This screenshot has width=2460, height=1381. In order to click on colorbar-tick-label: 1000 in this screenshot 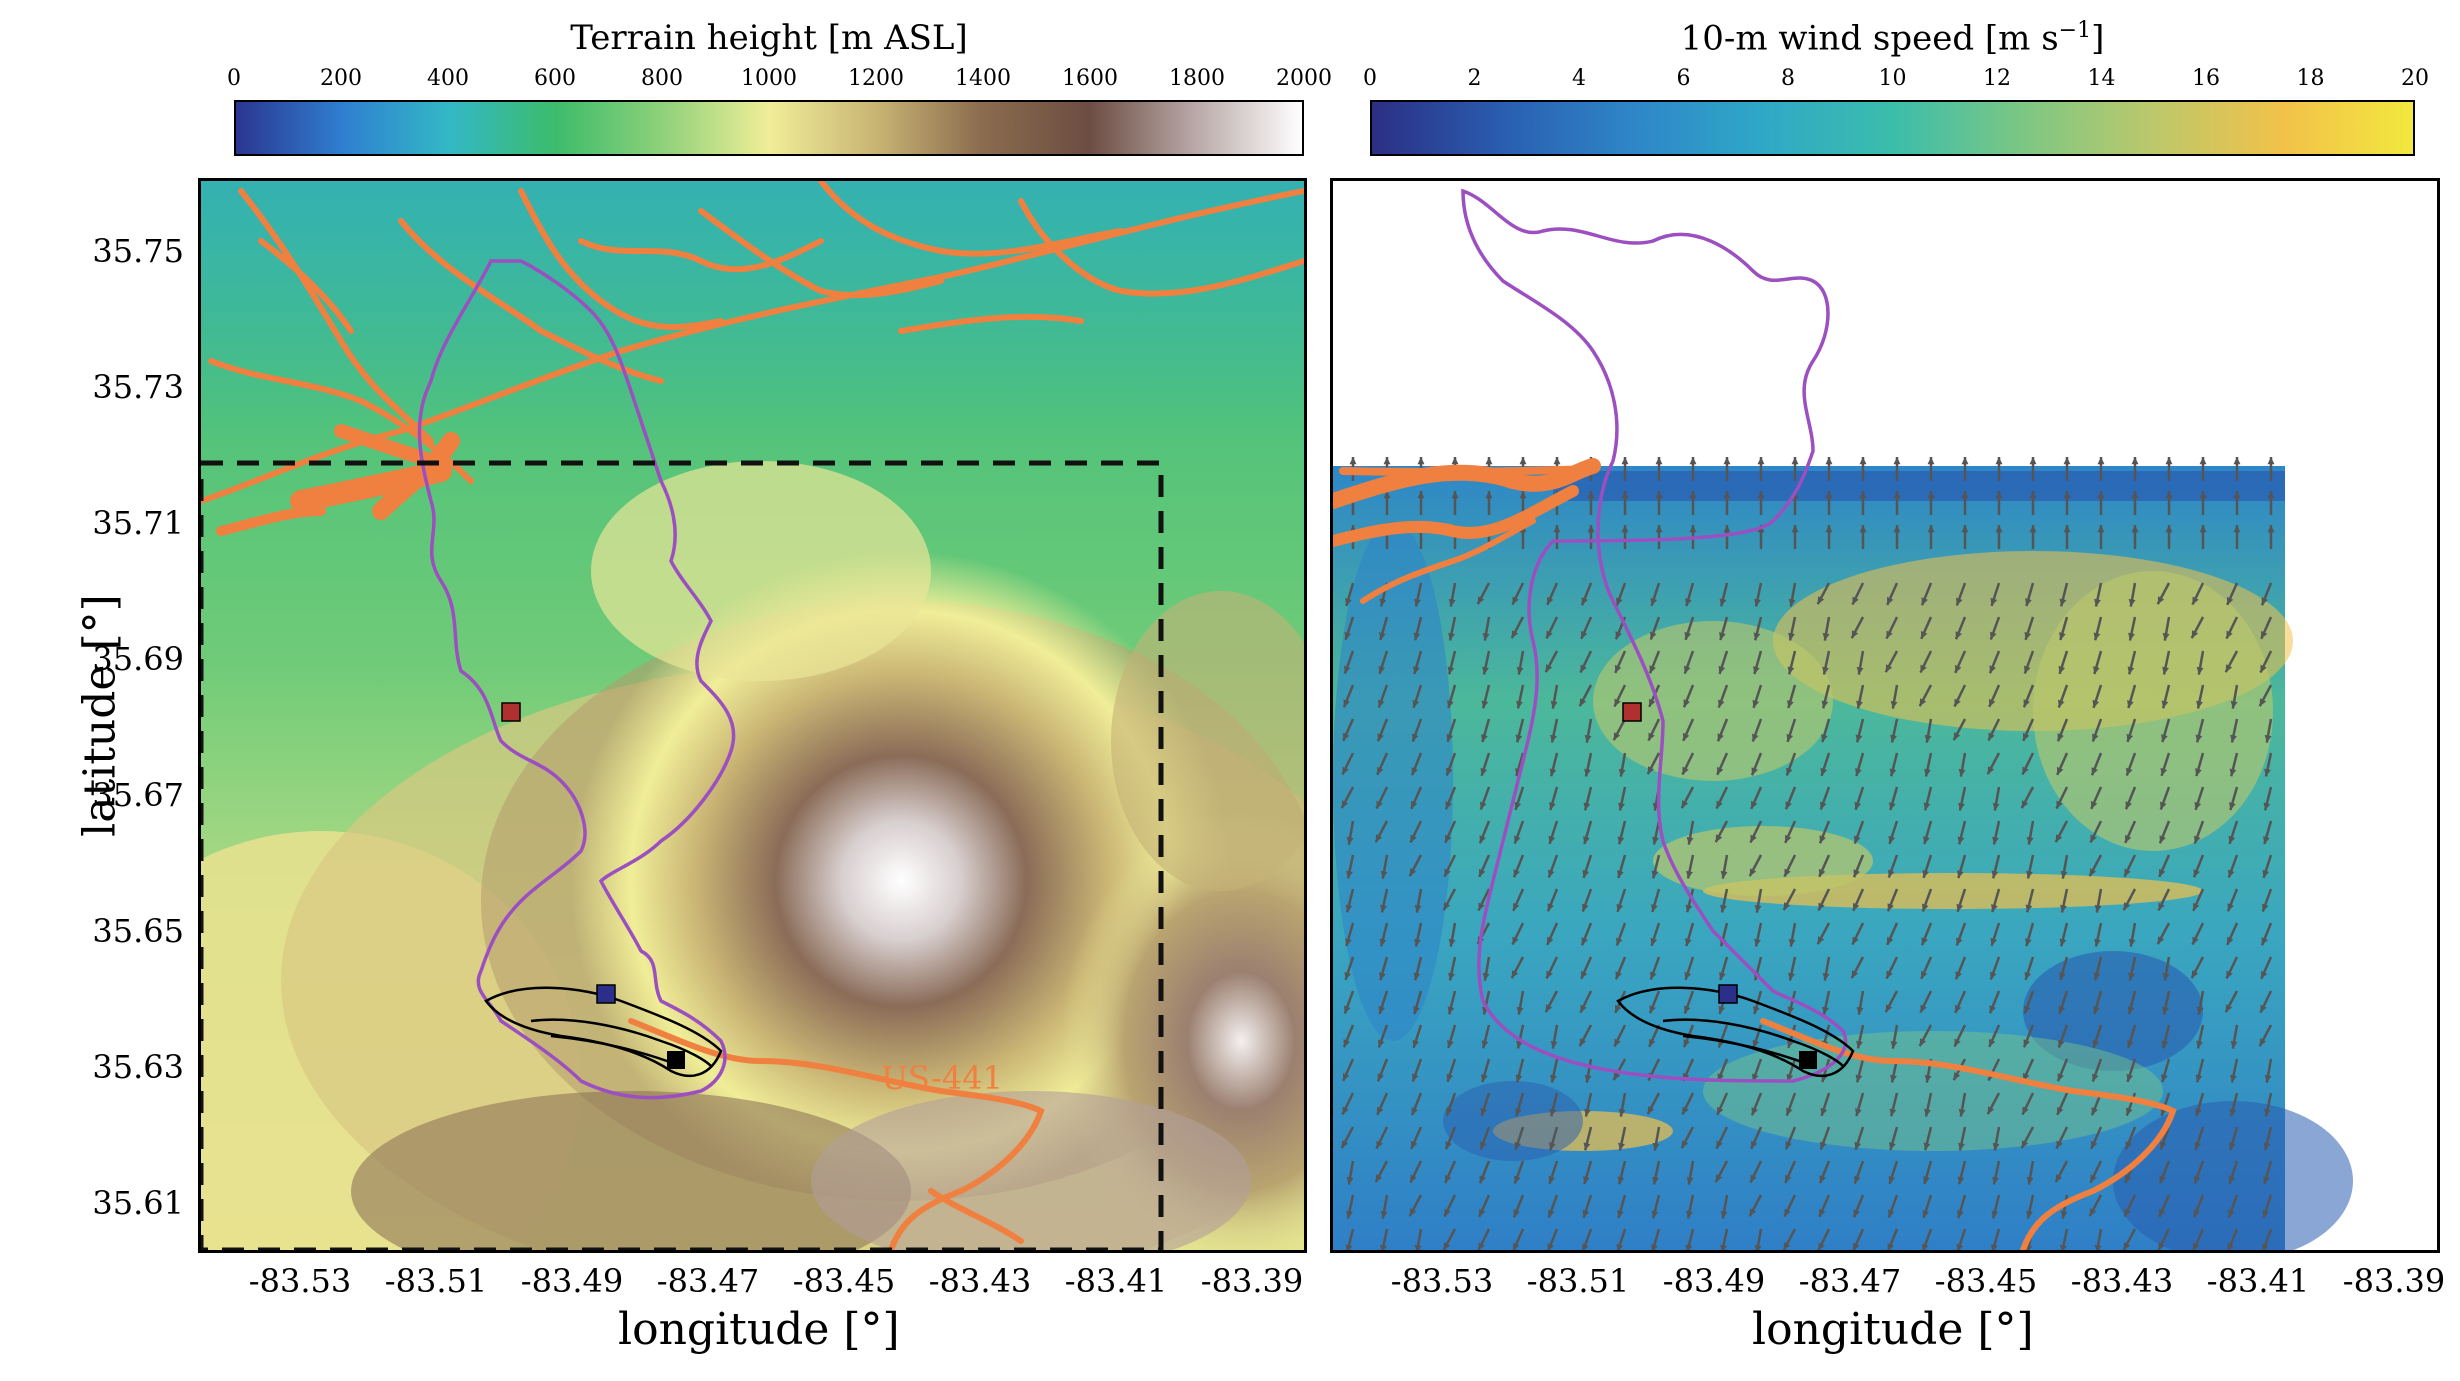, I will do `click(769, 78)`.